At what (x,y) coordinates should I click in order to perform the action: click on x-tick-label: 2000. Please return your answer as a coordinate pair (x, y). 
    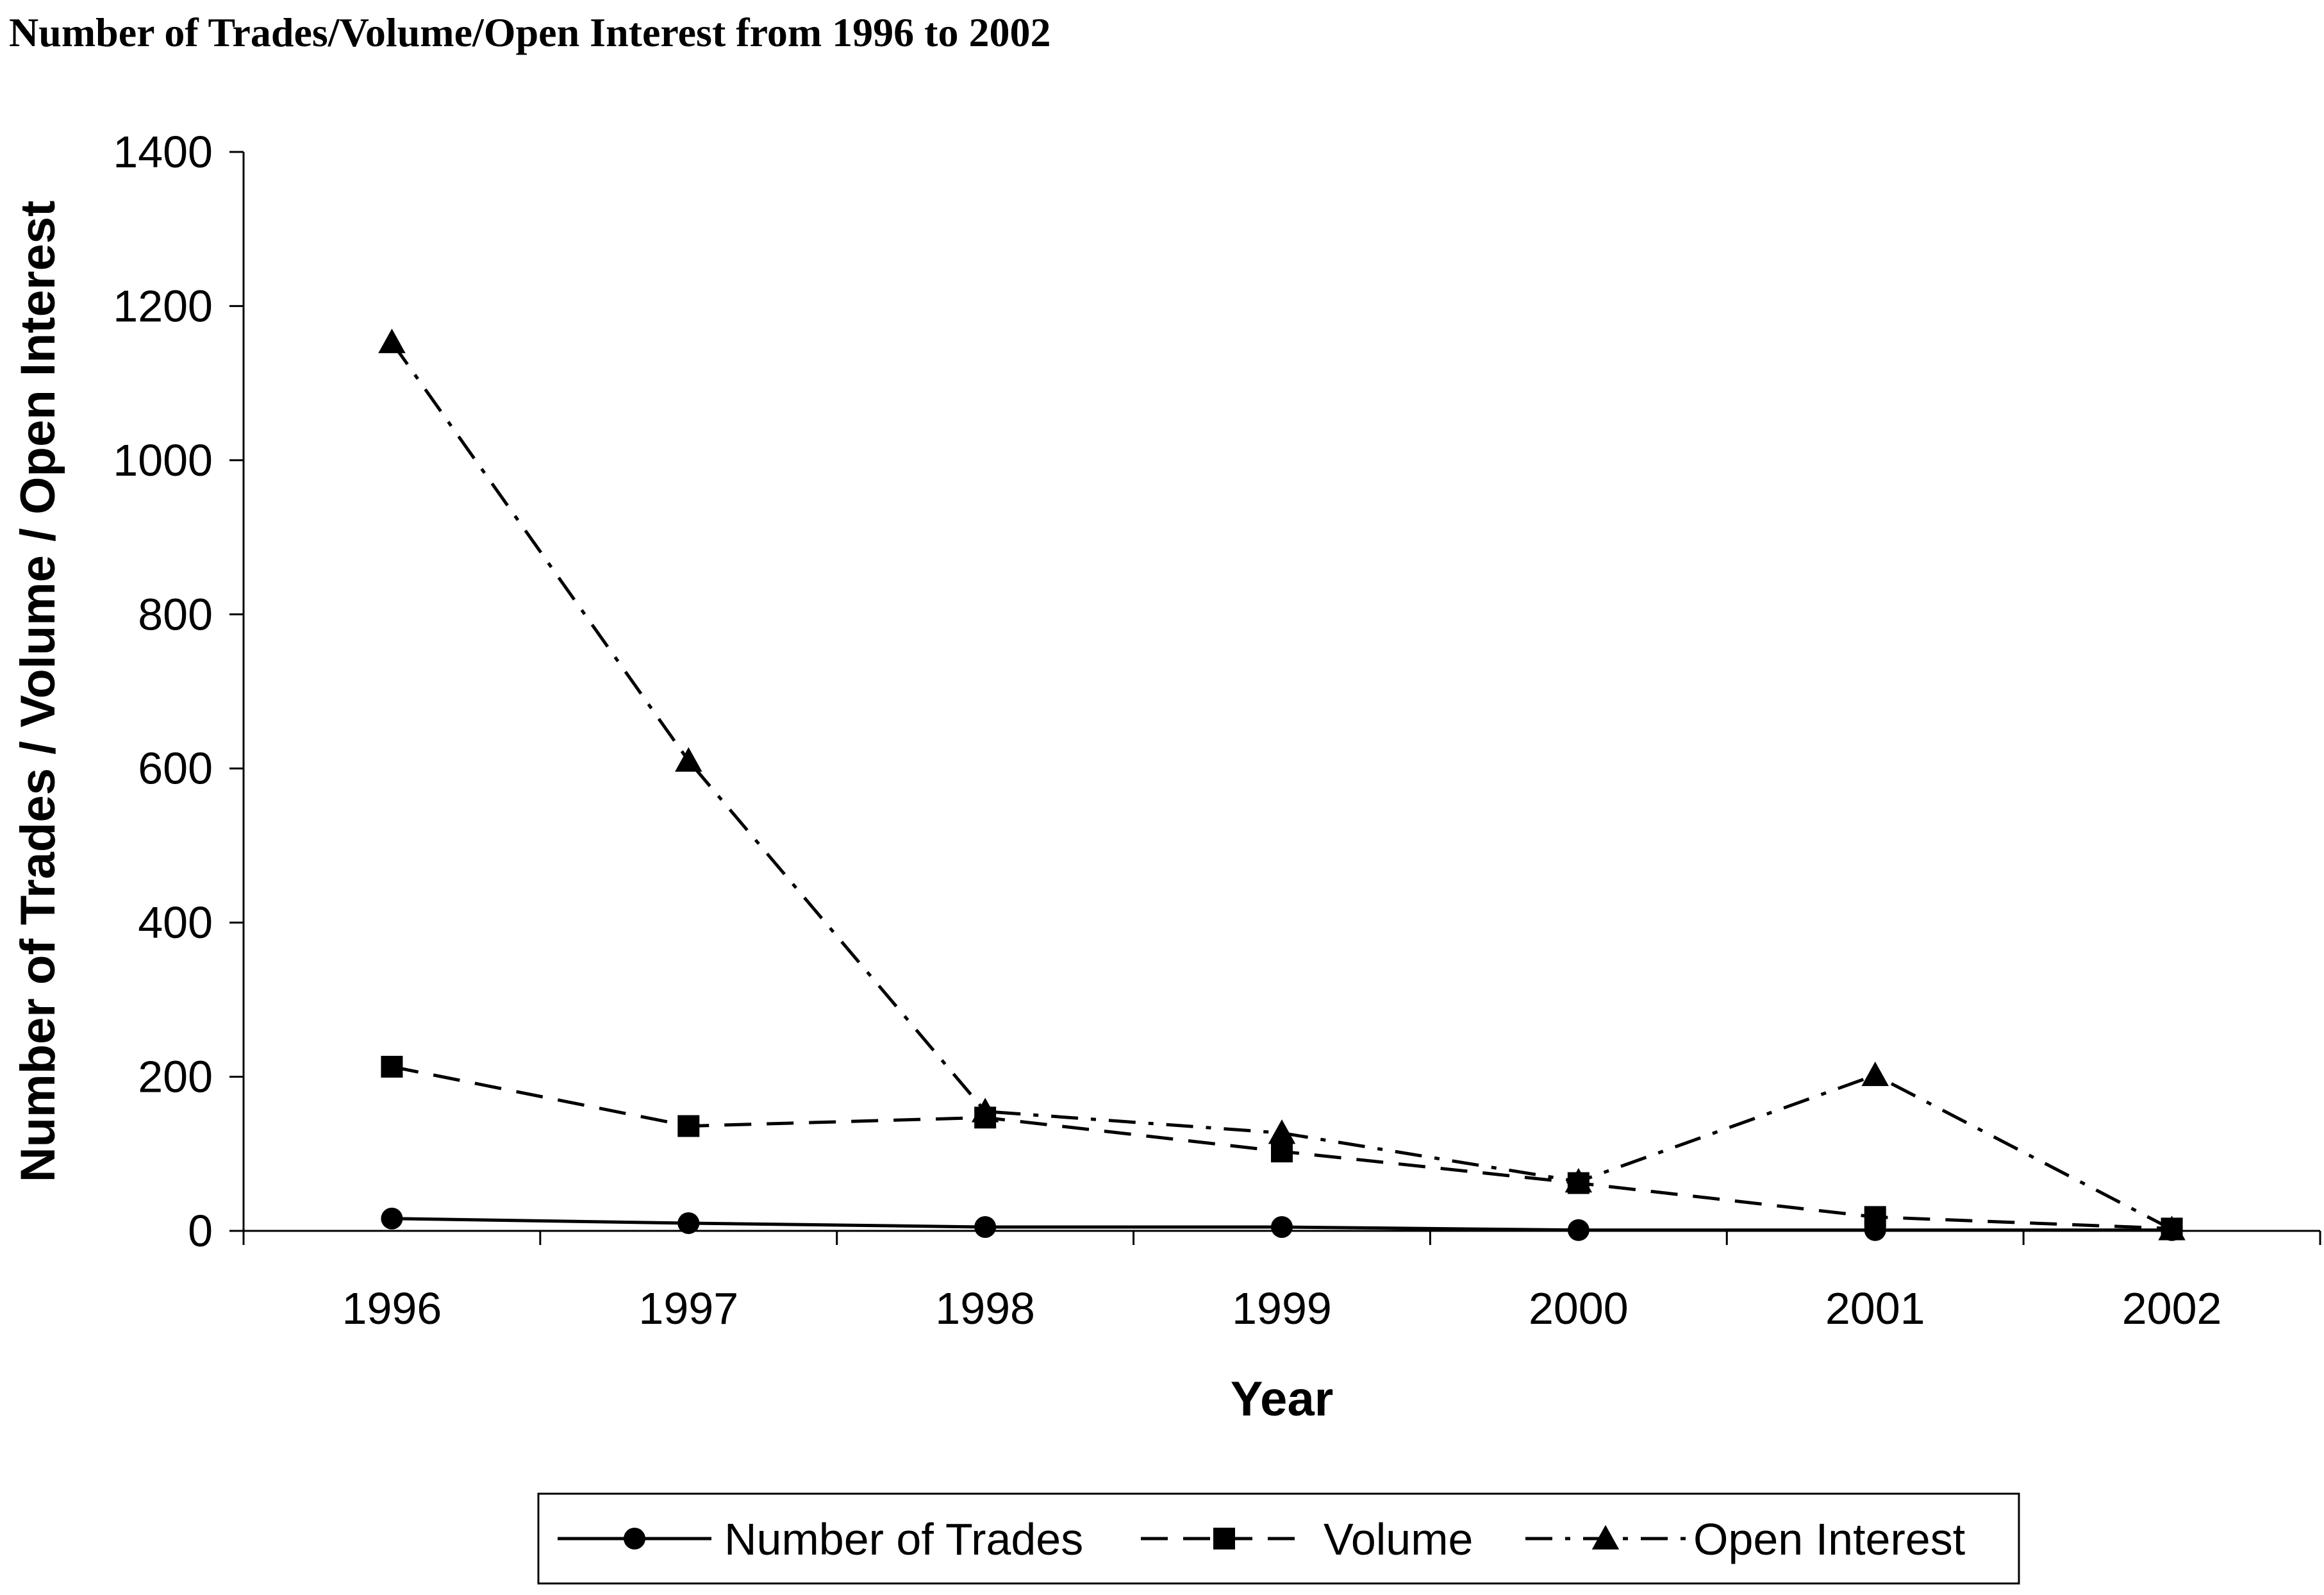
    Looking at the image, I should click on (1579, 1308).